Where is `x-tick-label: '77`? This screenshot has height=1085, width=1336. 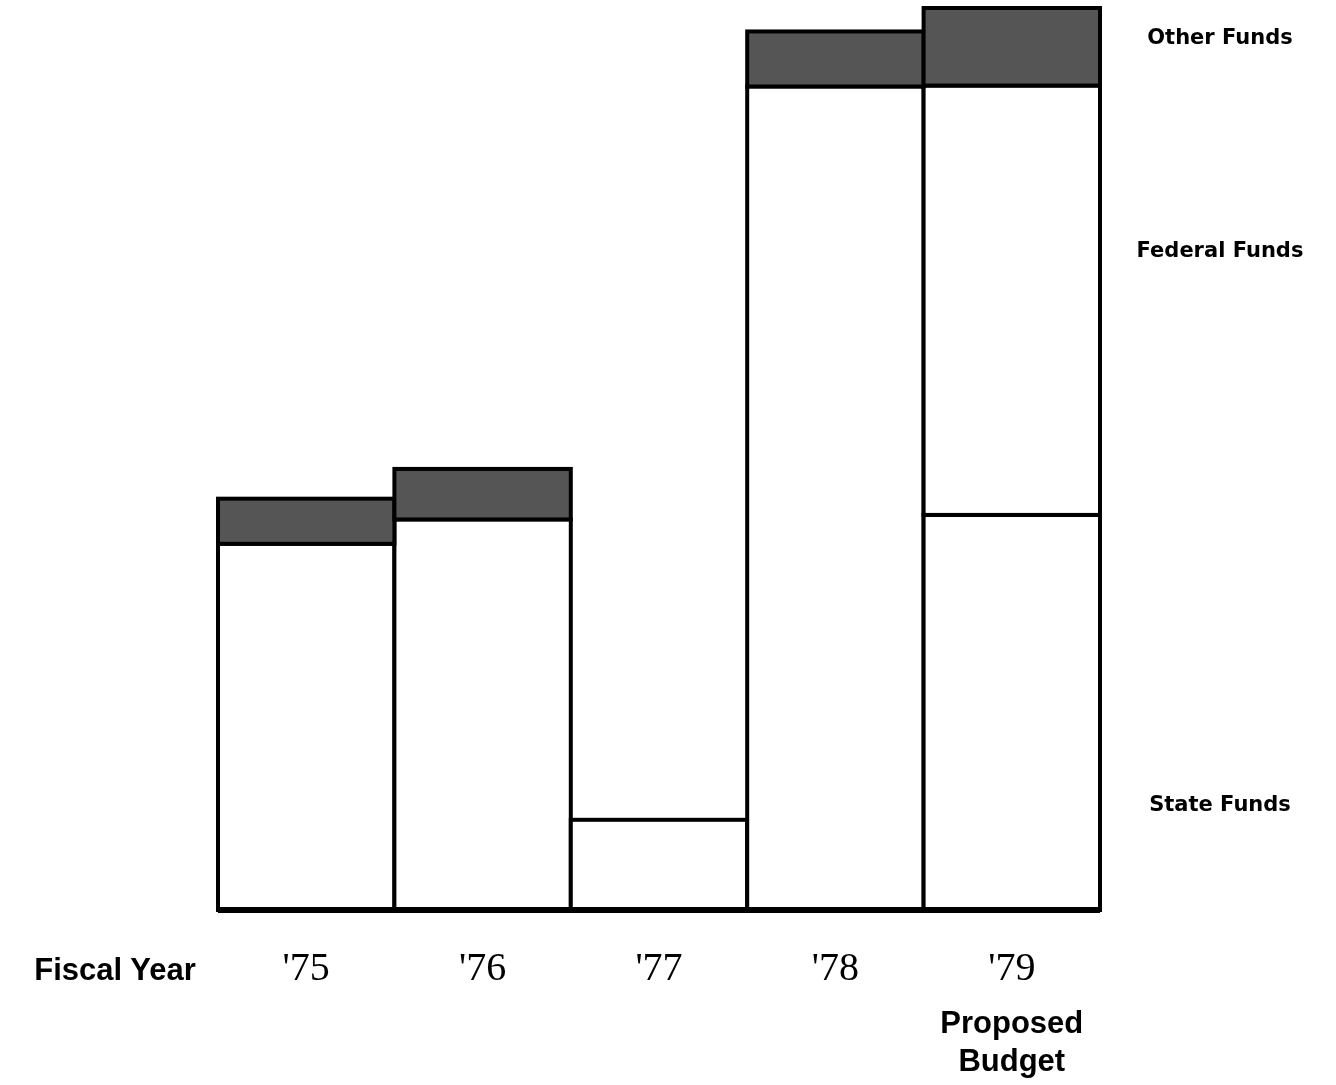 x-tick-label: '77 is located at coordinates (659, 966).